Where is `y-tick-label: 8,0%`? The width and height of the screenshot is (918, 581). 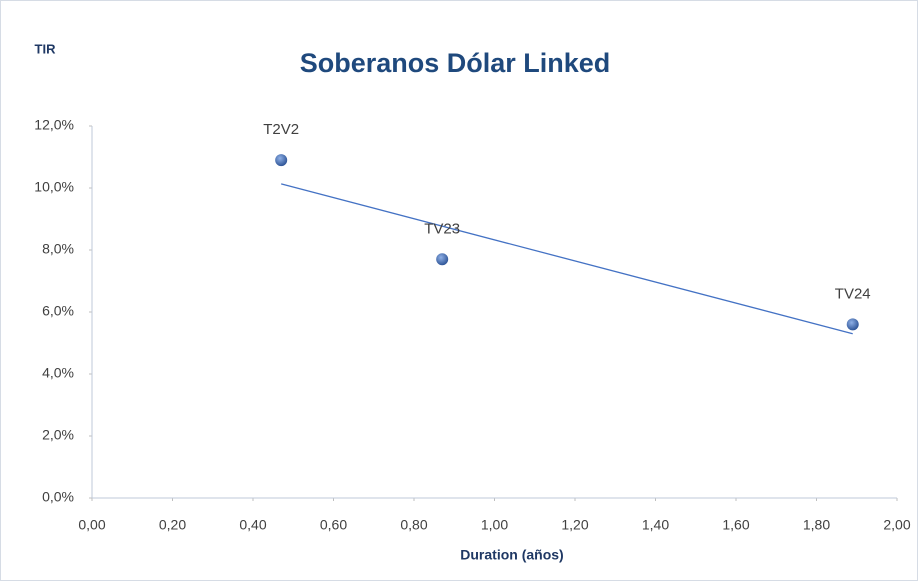
y-tick-label: 8,0% is located at coordinates (58, 249).